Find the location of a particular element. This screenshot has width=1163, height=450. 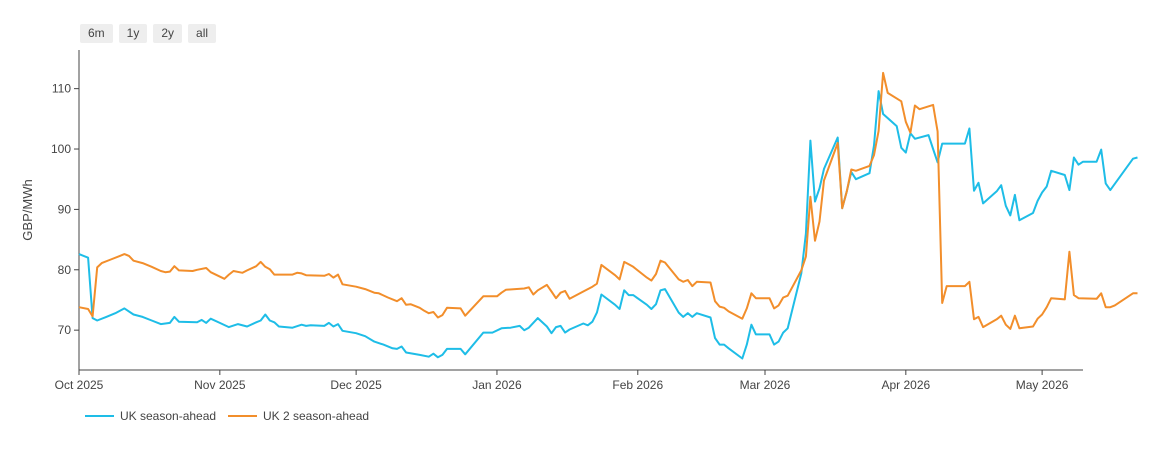

x-tick-label: Jan 2026 is located at coordinates (497, 385).